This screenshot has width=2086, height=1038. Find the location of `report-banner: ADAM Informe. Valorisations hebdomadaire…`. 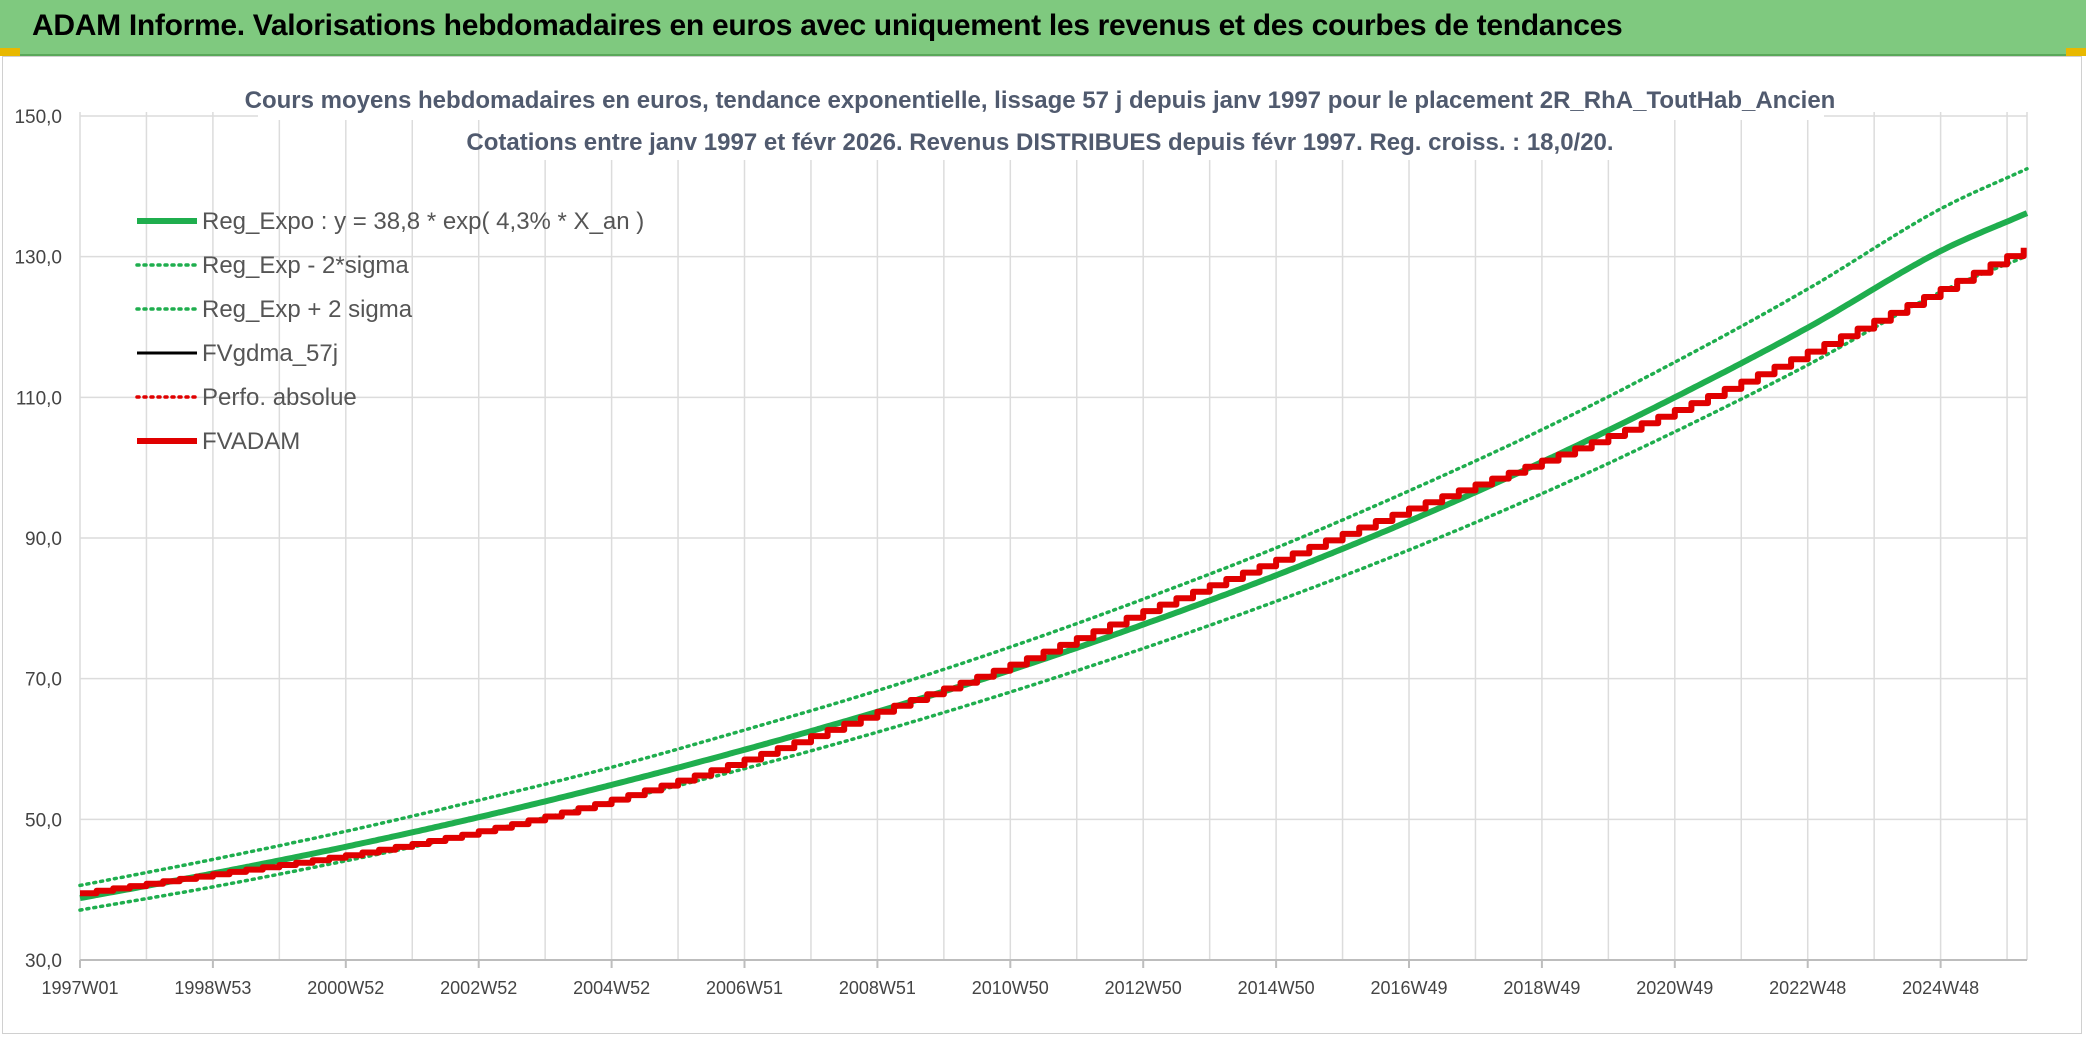

report-banner: ADAM Informe. Valorisations hebdomadaire… is located at coordinates (1043, 28).